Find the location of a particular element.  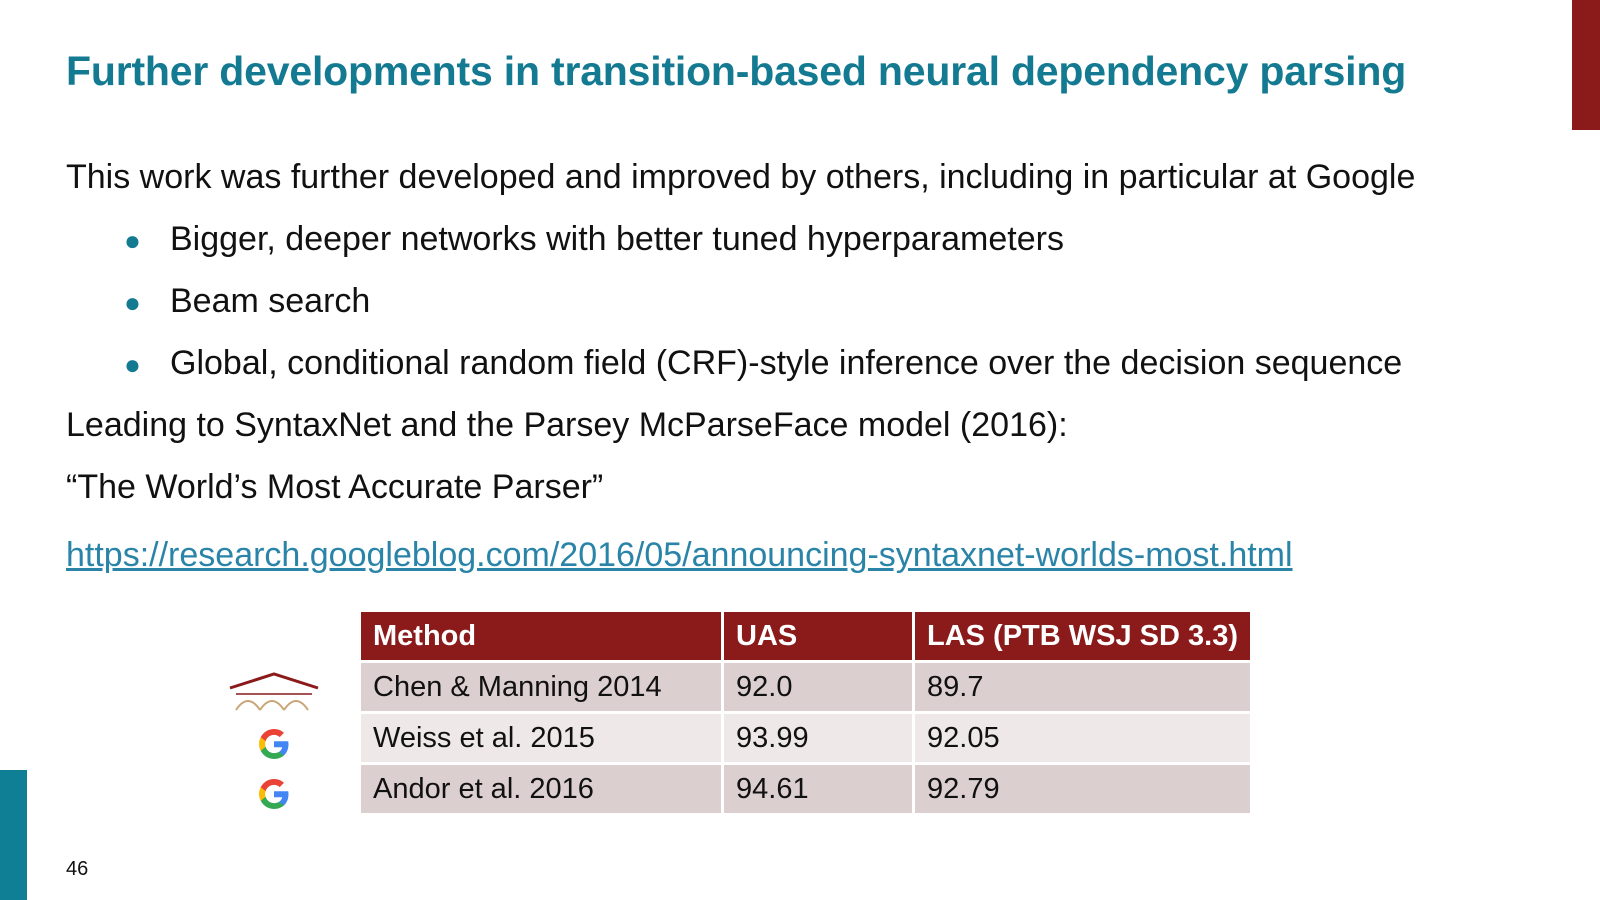

bullet-text: Beam search is located at coordinates (270, 301).